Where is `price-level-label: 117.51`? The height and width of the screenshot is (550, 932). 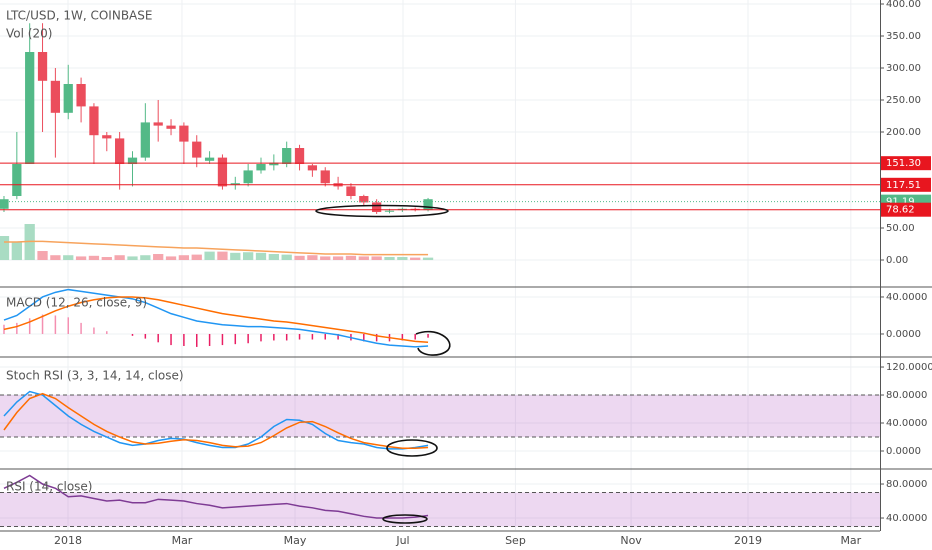 price-level-label: 117.51 is located at coordinates (903, 185).